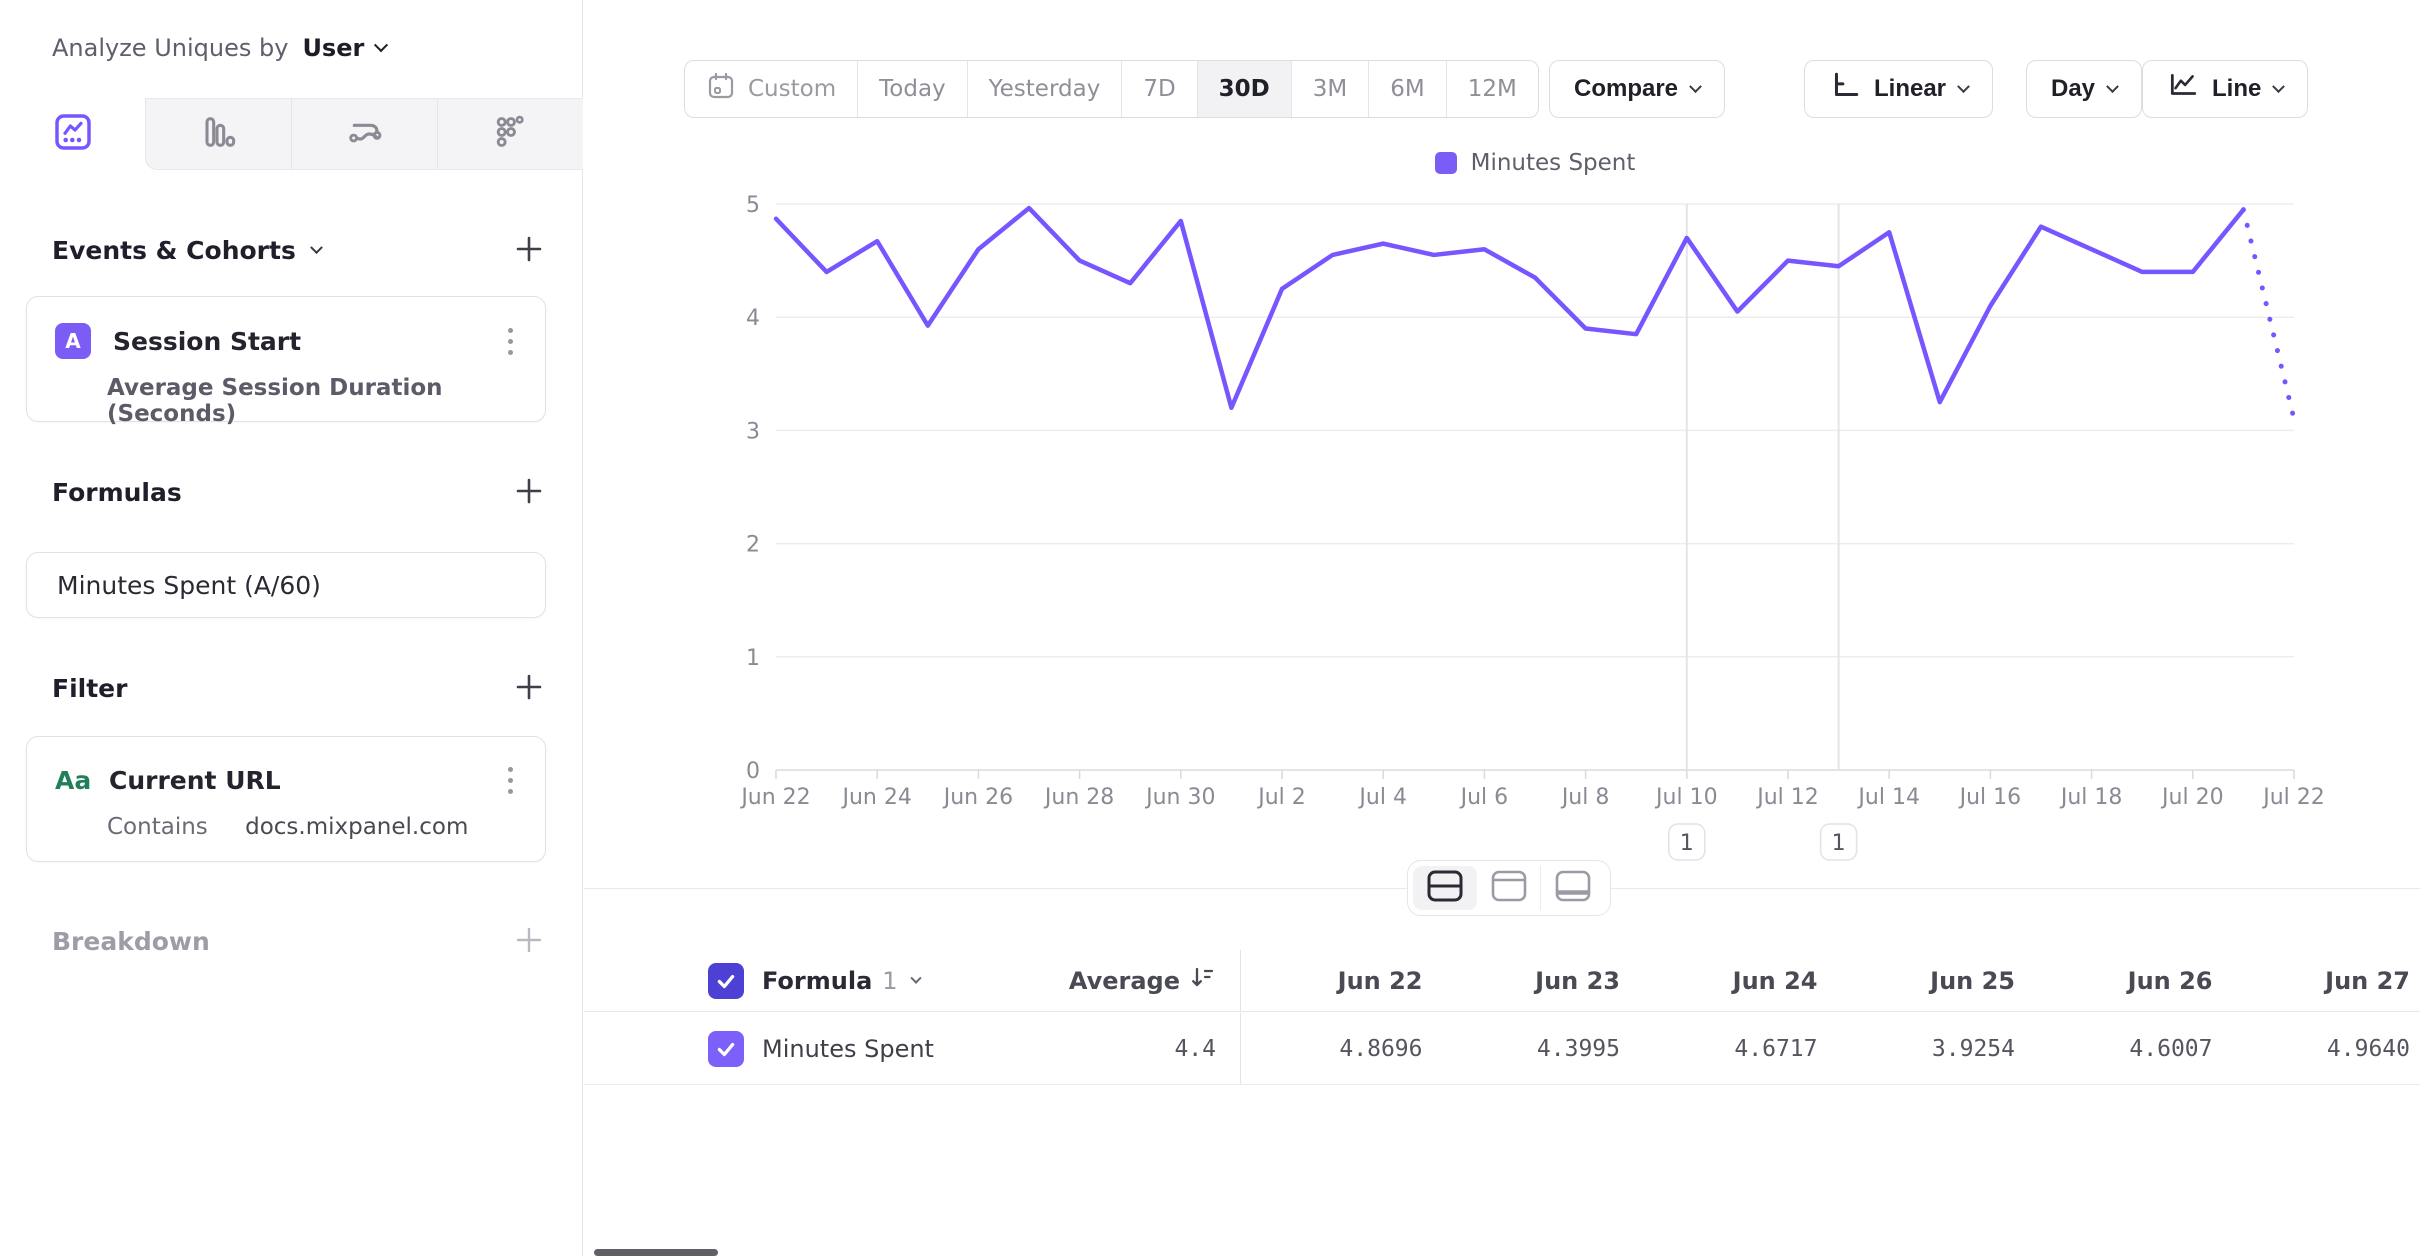  I want to click on cell-value: 3.9254, so click(1973, 1048).